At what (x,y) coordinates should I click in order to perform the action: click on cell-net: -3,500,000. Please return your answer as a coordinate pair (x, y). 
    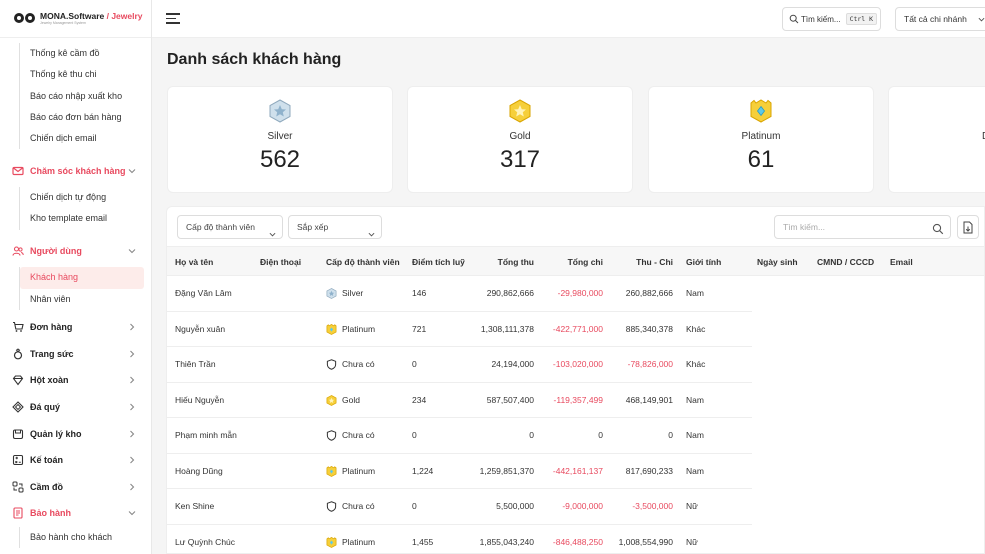
    Looking at the image, I should click on (652, 506).